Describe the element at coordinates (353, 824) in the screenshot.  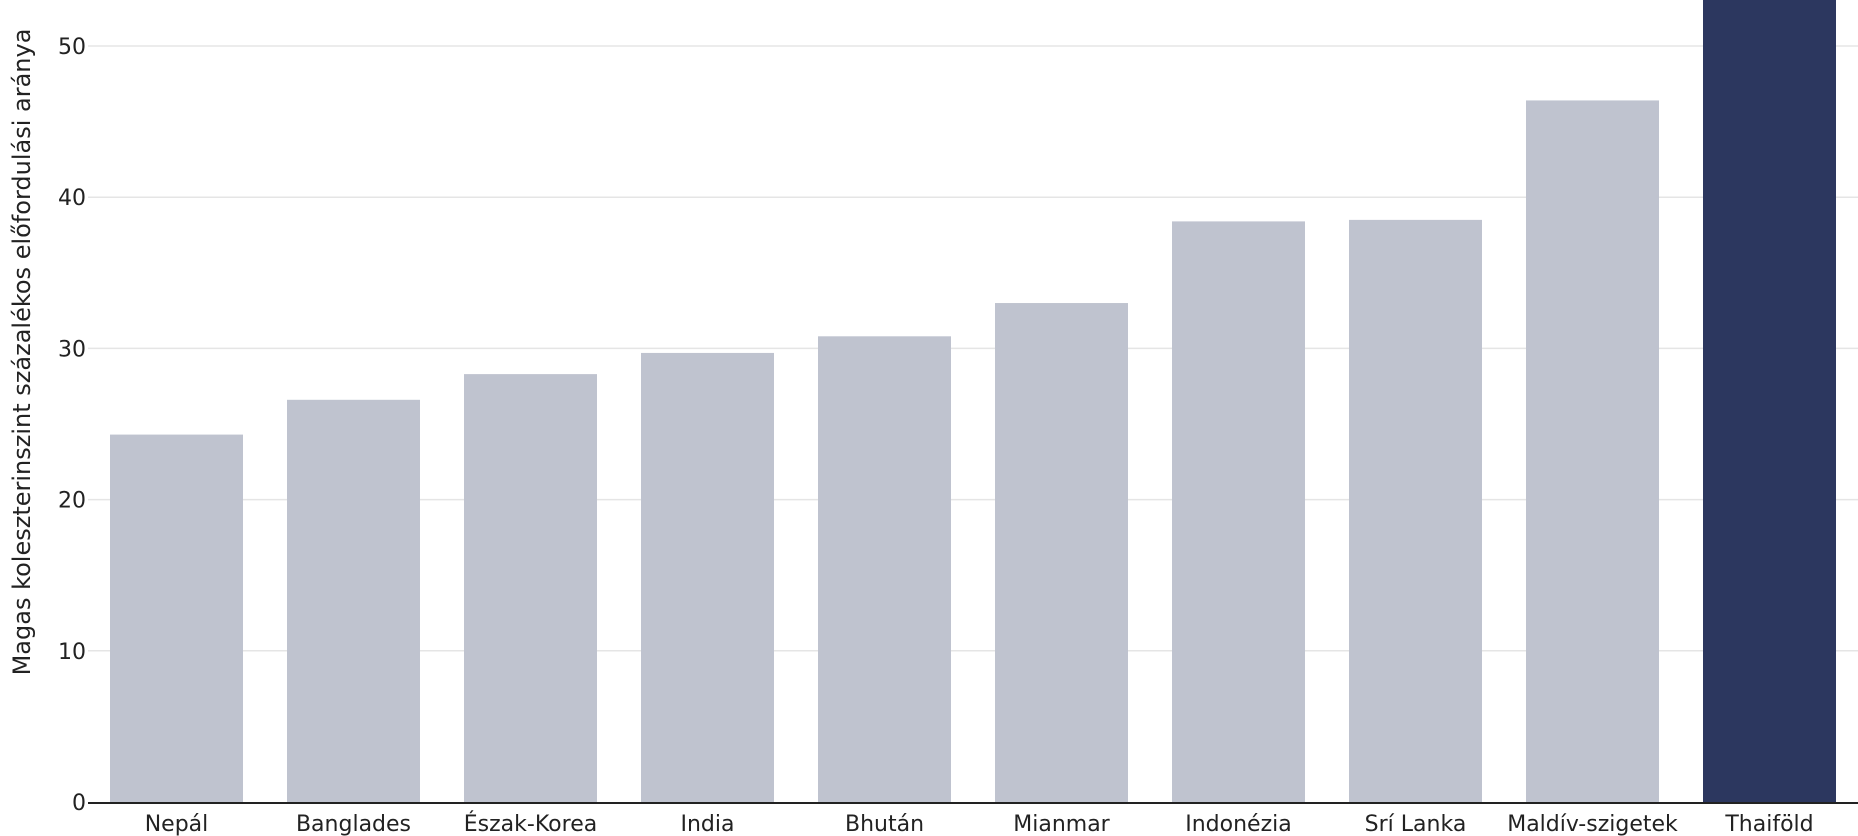
I see `x-tick-label-1: Banglades` at that location.